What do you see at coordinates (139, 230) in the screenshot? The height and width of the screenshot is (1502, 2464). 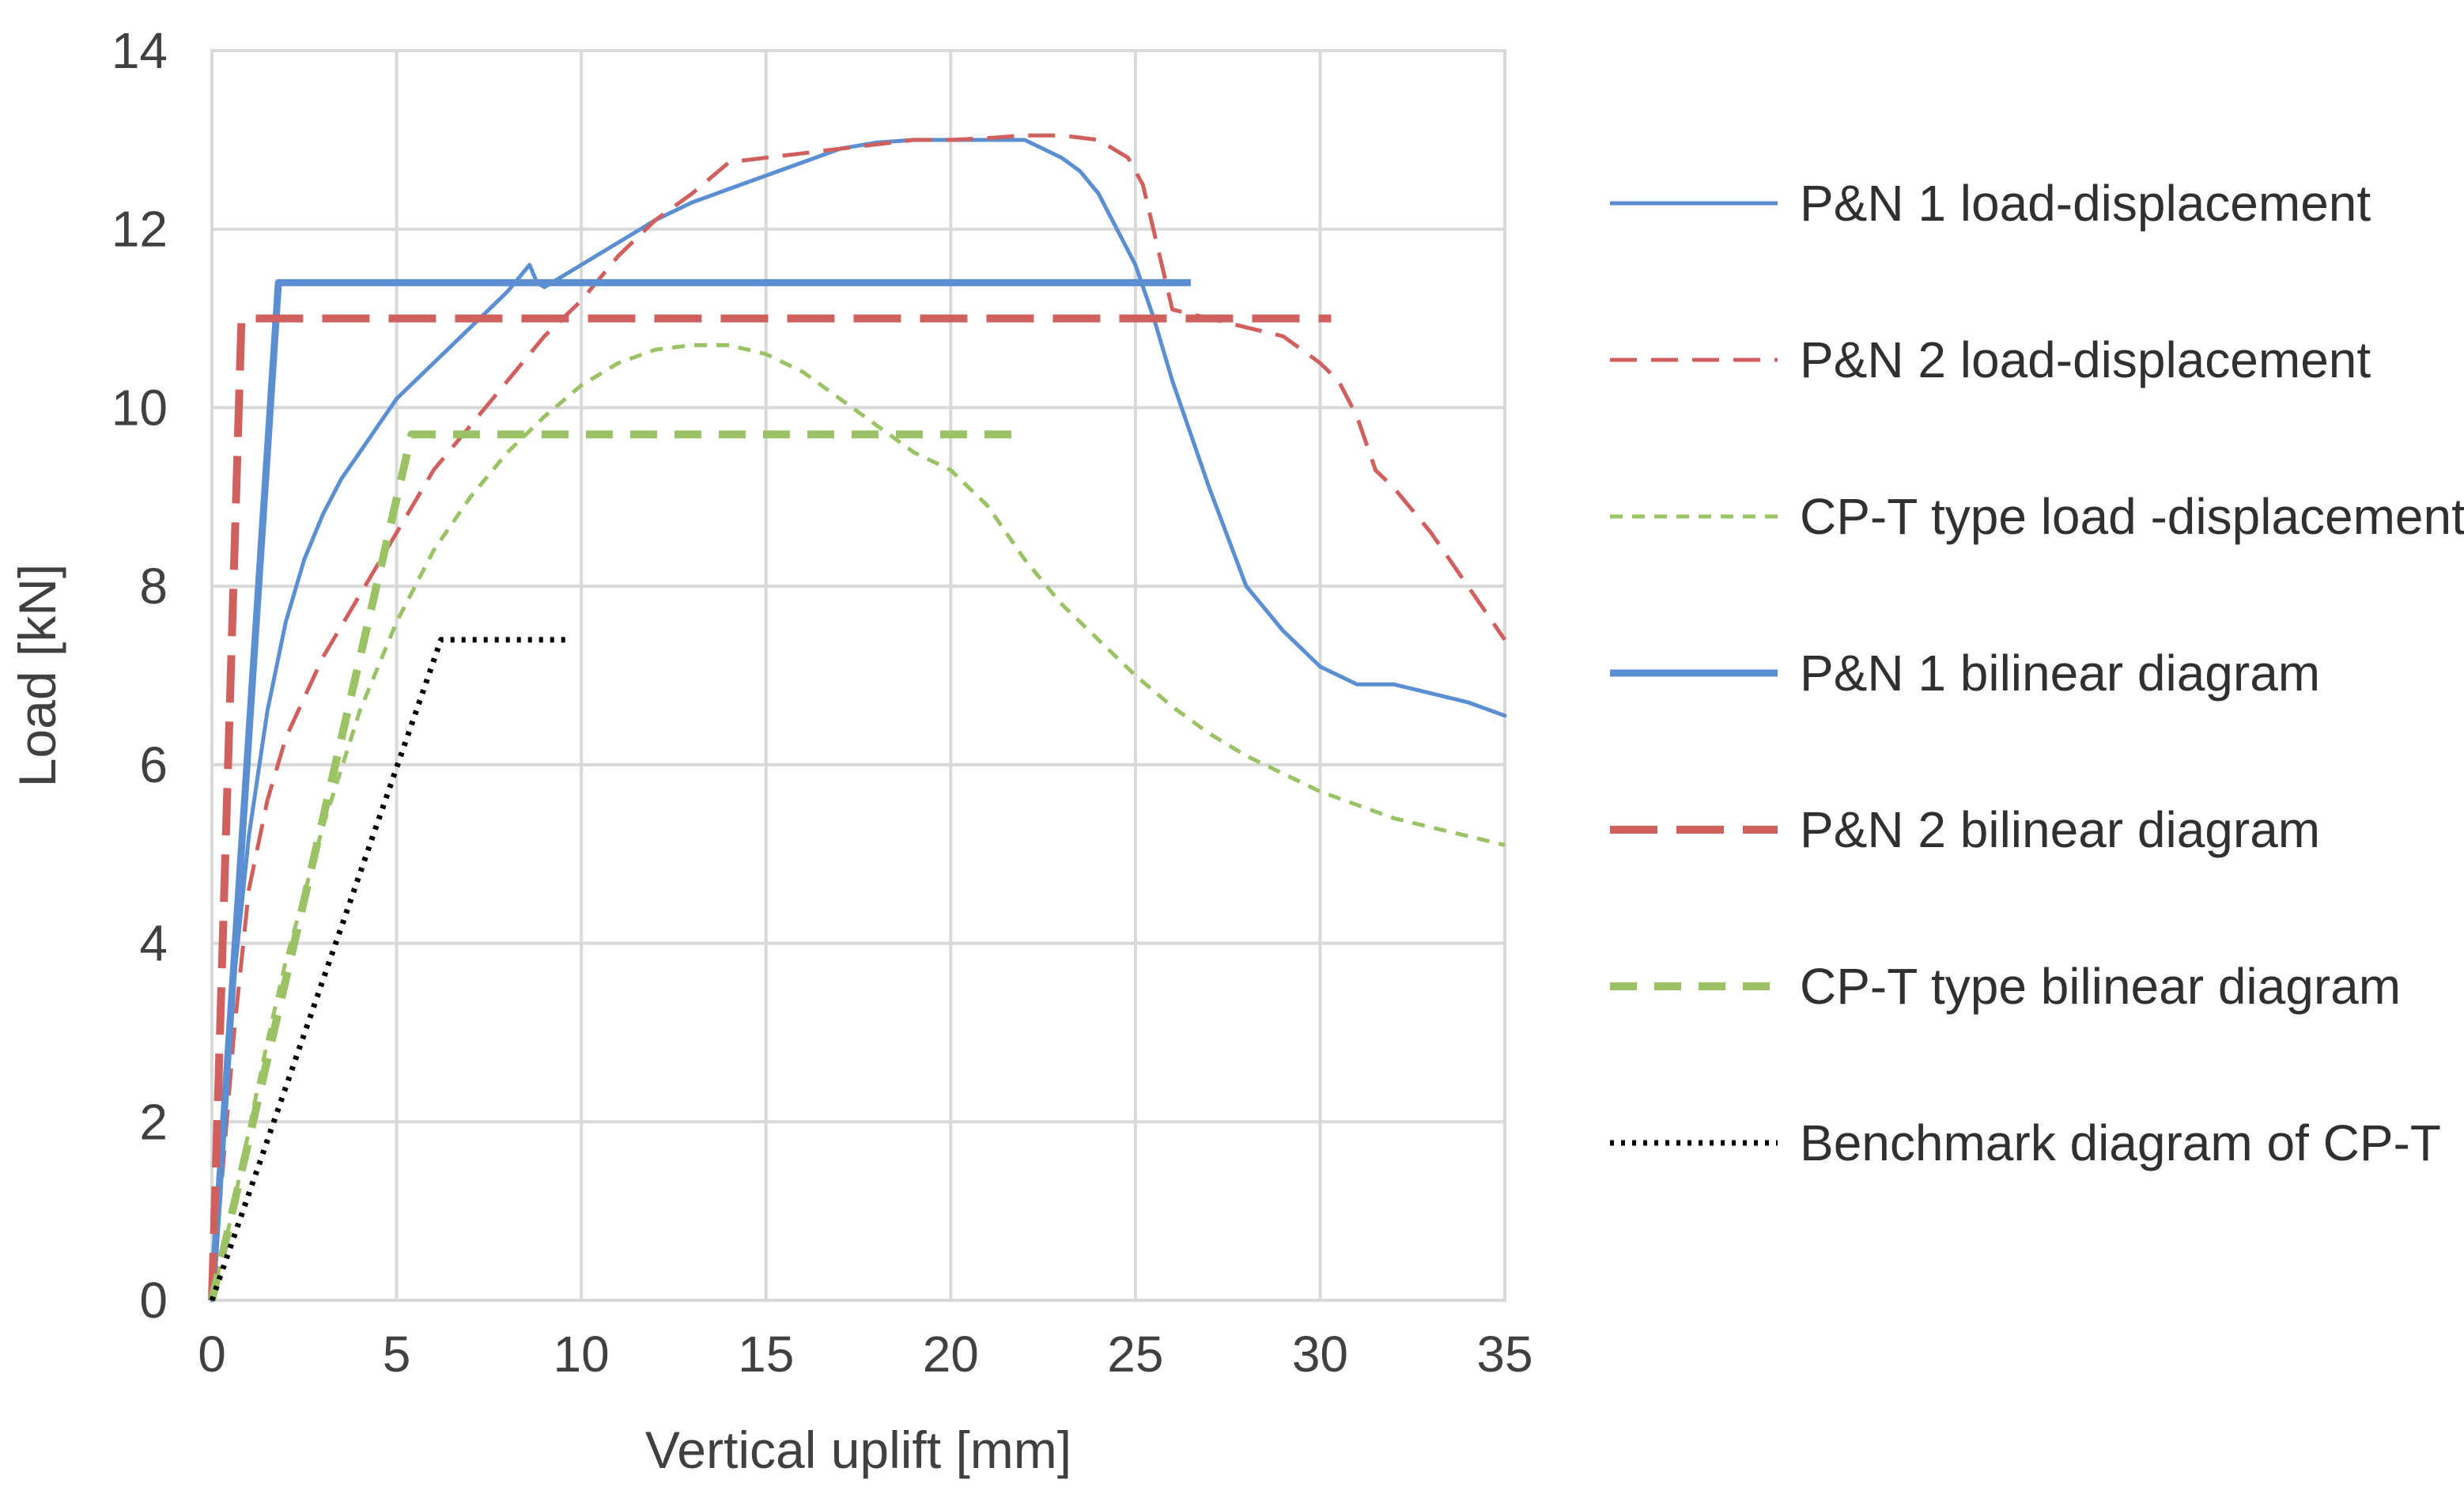 I see `y-tick-label-6: 12` at bounding box center [139, 230].